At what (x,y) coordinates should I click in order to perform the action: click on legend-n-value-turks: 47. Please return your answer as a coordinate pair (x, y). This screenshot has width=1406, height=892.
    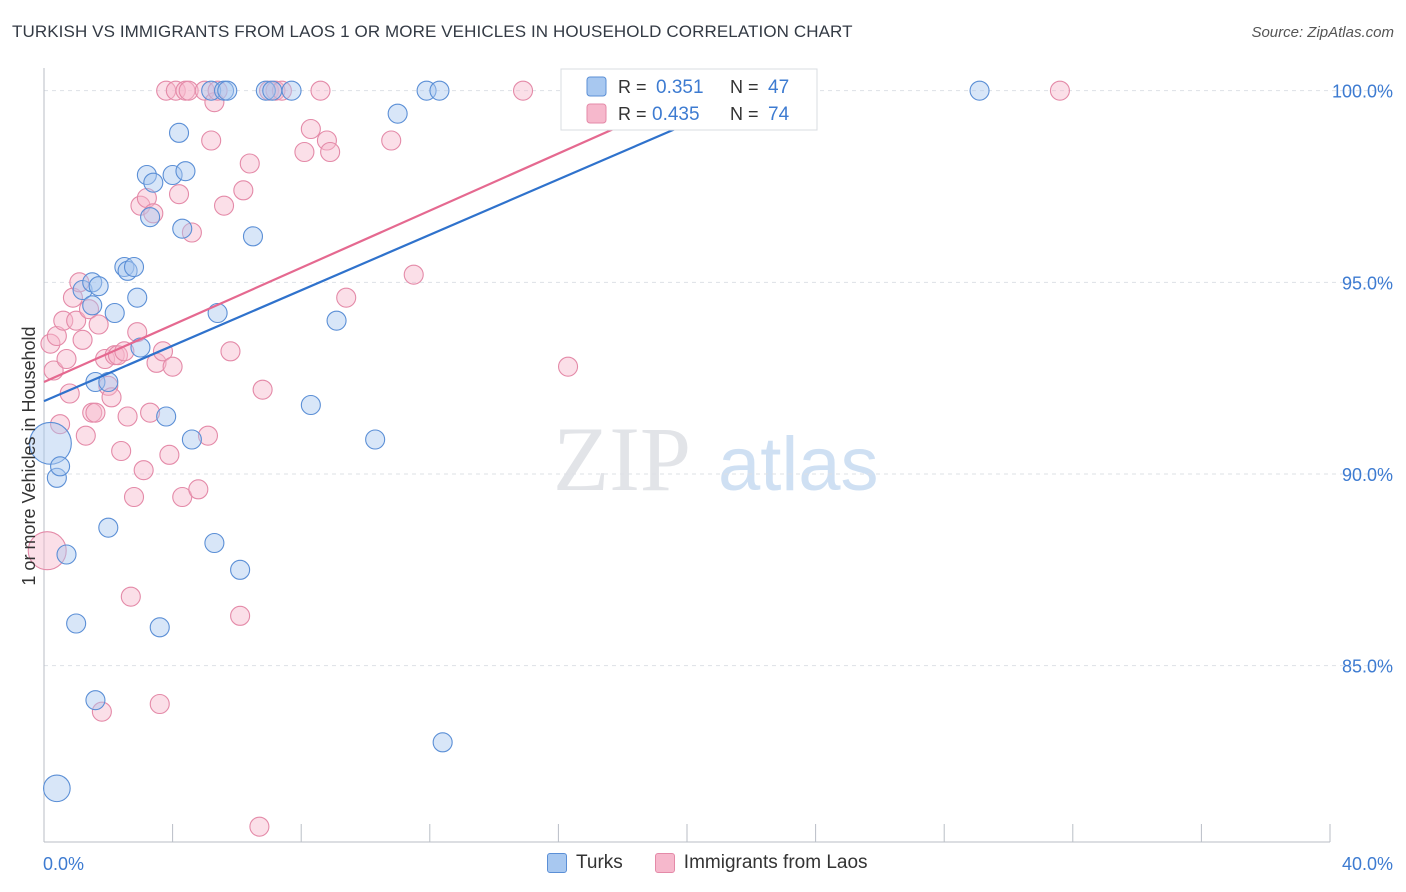
    Looking at the image, I should click on (778, 87).